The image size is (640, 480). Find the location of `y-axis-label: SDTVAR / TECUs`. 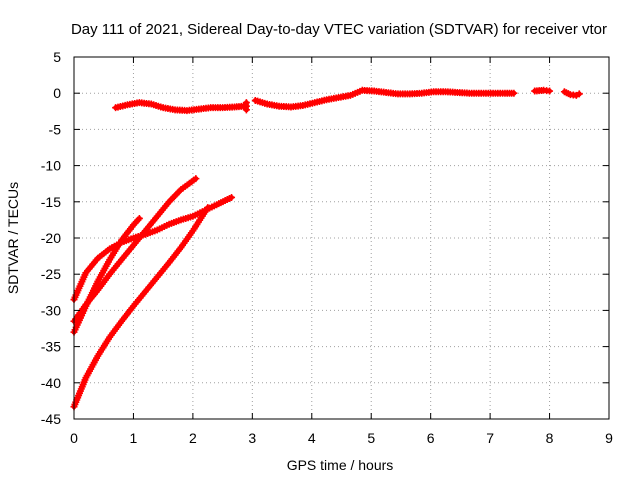

y-axis-label: SDTVAR / TECUs is located at coordinates (13, 238).